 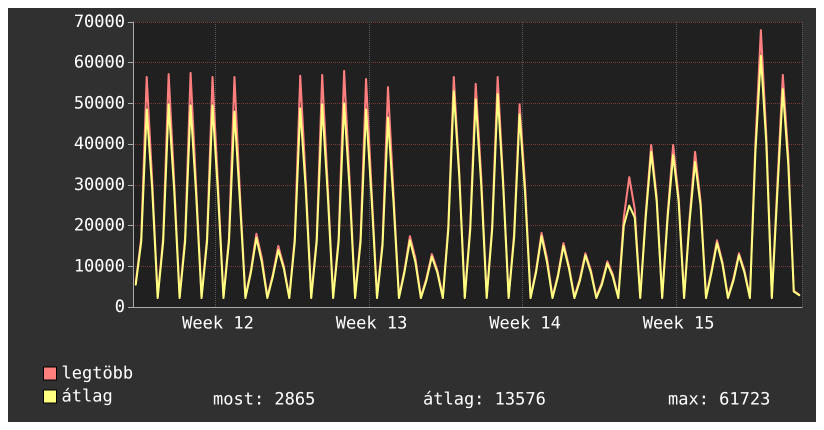 I want to click on x-tick-label: Week 14, so click(x=525, y=324).